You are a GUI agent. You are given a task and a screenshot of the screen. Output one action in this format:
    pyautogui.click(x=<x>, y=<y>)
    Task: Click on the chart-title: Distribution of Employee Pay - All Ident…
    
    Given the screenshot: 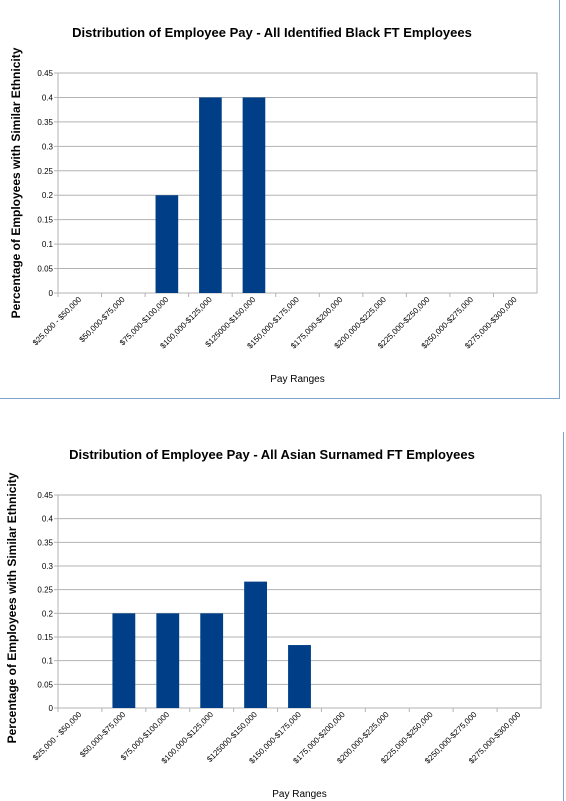 What is the action you would take?
    pyautogui.click(x=272, y=32)
    